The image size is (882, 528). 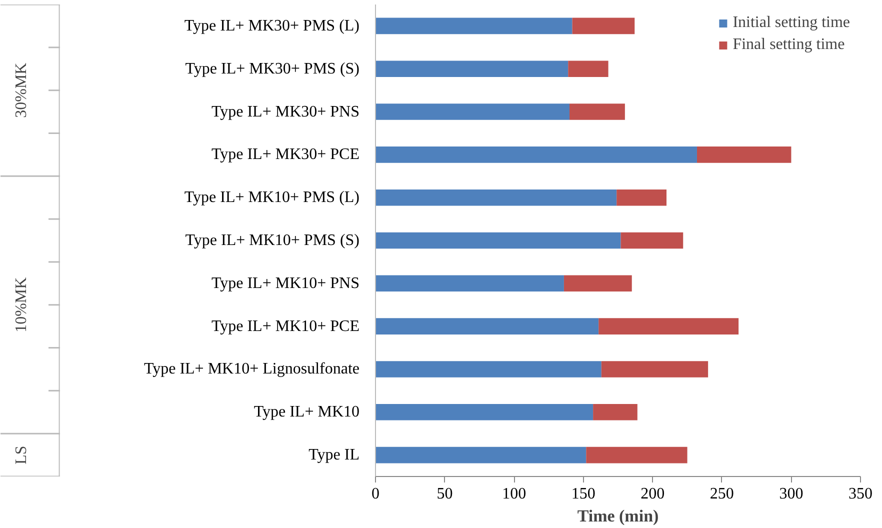 What do you see at coordinates (618, 516) in the screenshot?
I see `x-axis-title: Time (min)` at bounding box center [618, 516].